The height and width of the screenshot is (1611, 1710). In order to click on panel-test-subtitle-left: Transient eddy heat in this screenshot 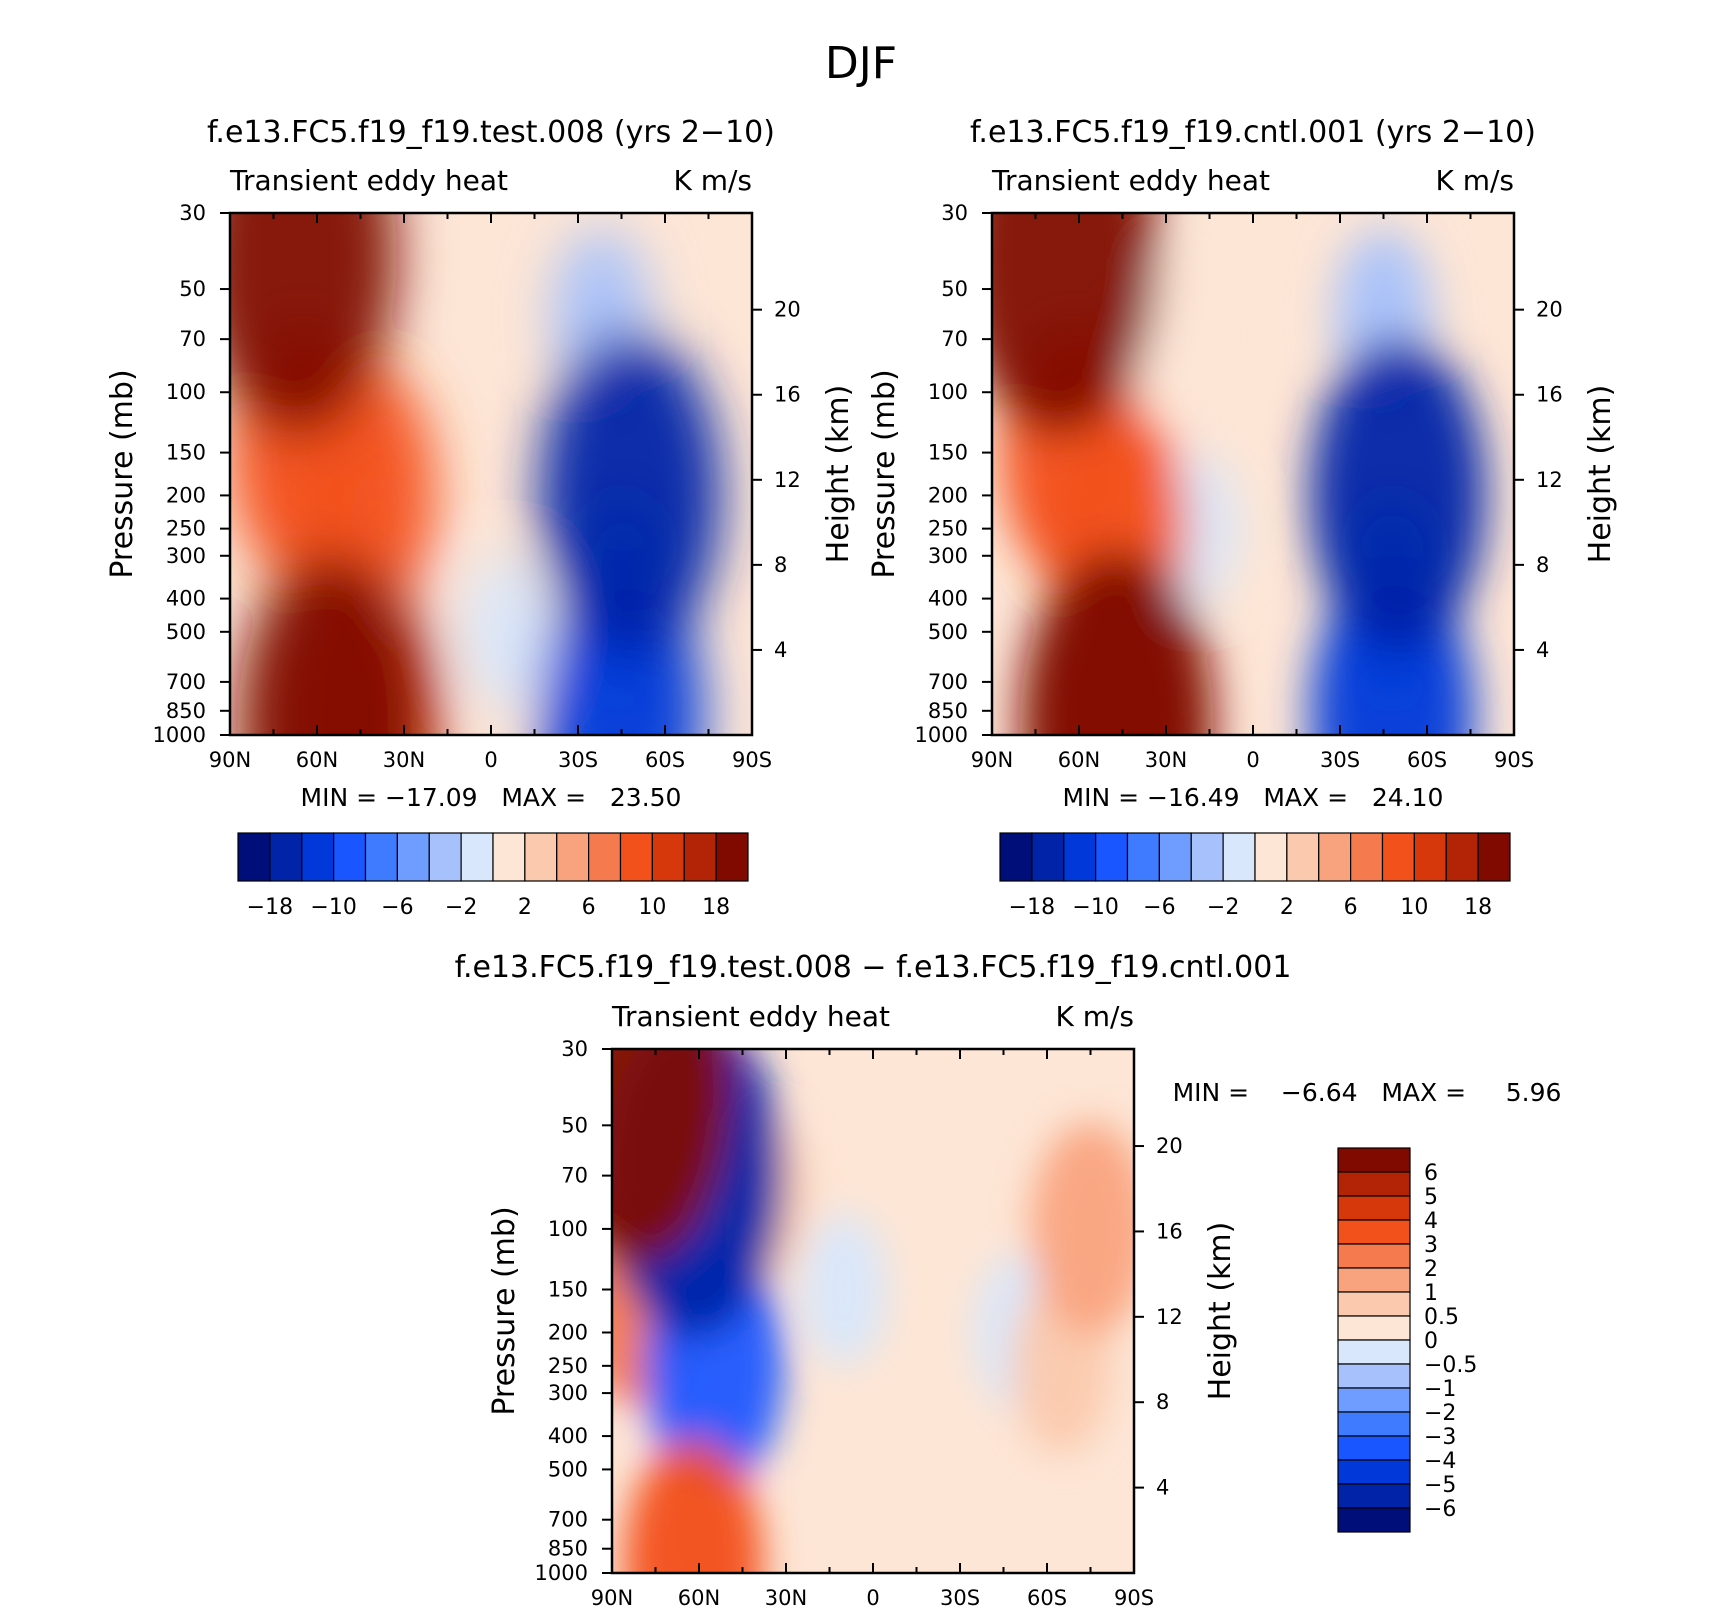, I will do `click(368, 180)`.